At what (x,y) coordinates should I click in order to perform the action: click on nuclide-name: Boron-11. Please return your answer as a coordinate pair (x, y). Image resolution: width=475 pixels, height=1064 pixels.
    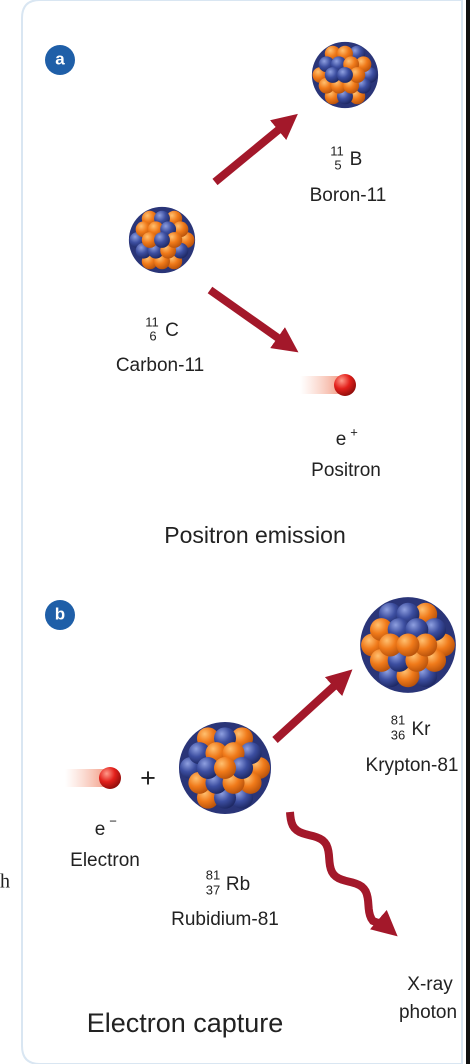
    Looking at the image, I should click on (348, 195).